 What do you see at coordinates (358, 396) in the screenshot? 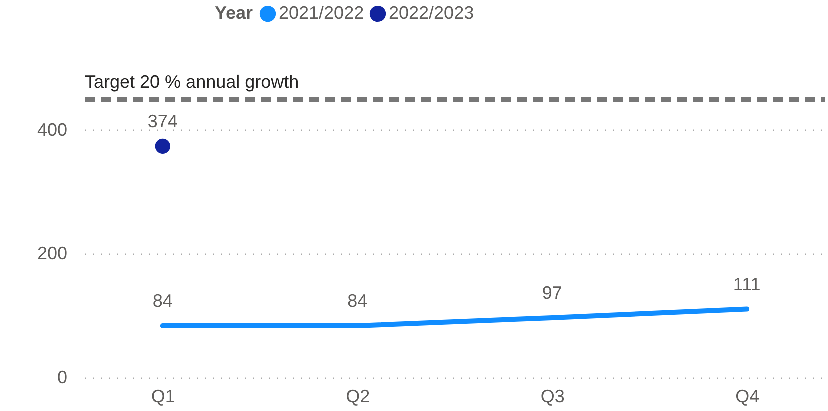
I see `x-tick-label: Q2` at bounding box center [358, 396].